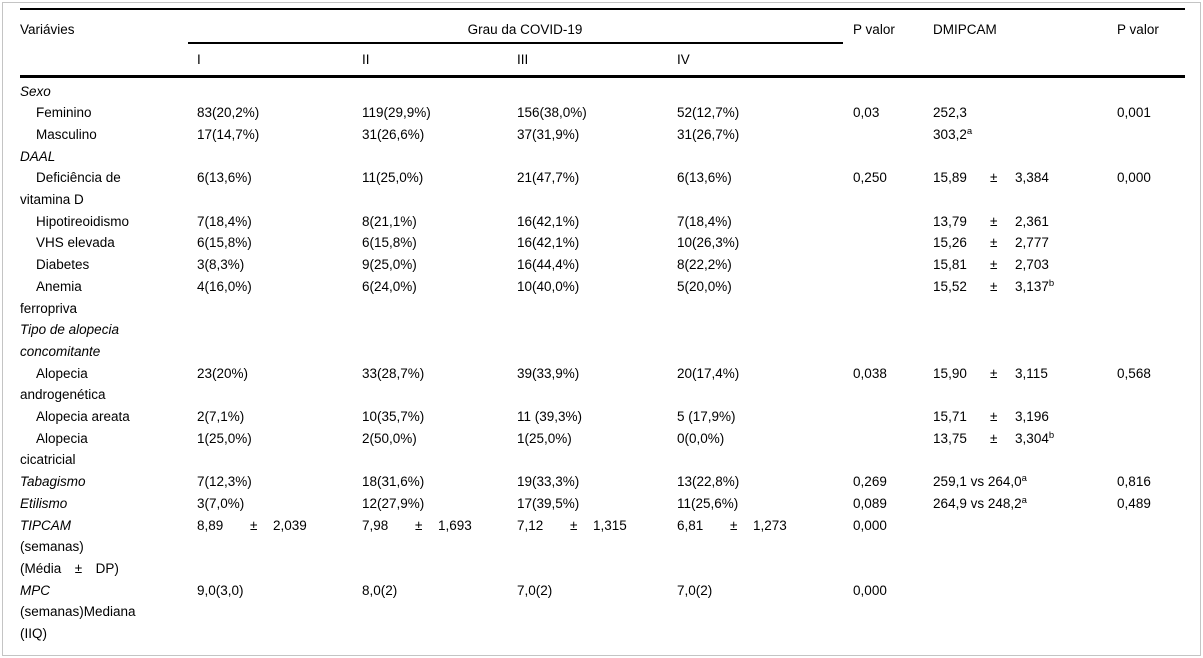  What do you see at coordinates (220, 590) in the screenshot?
I see `grade-1-cell: 9,0(3,0)` at bounding box center [220, 590].